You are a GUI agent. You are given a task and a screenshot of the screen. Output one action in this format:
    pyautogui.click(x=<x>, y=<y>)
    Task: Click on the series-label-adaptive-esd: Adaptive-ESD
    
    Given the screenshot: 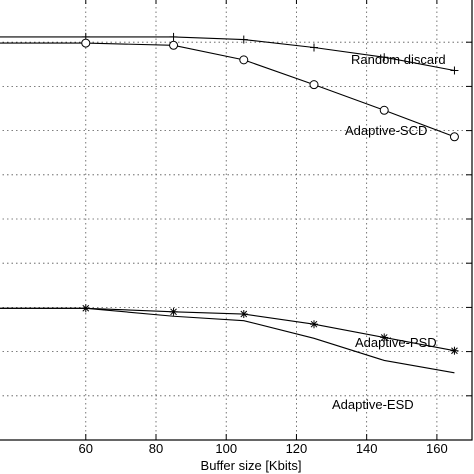 What is the action you would take?
    pyautogui.click(x=373, y=404)
    